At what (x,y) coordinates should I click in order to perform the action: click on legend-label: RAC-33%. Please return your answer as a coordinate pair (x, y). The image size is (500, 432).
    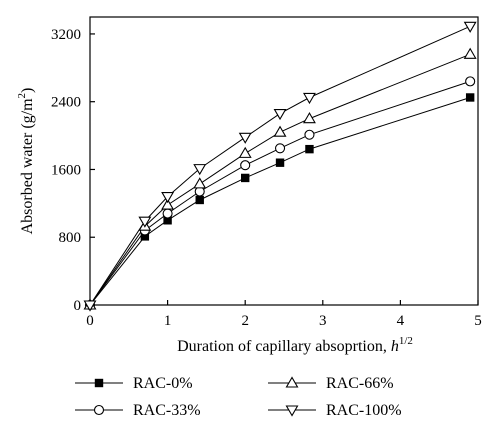
    Looking at the image, I should click on (167, 410).